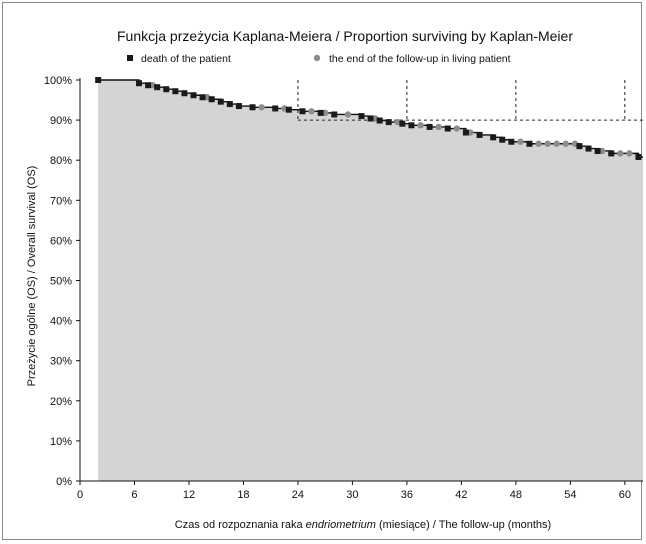  I want to click on x-tick-label-30: 30, so click(352, 495).